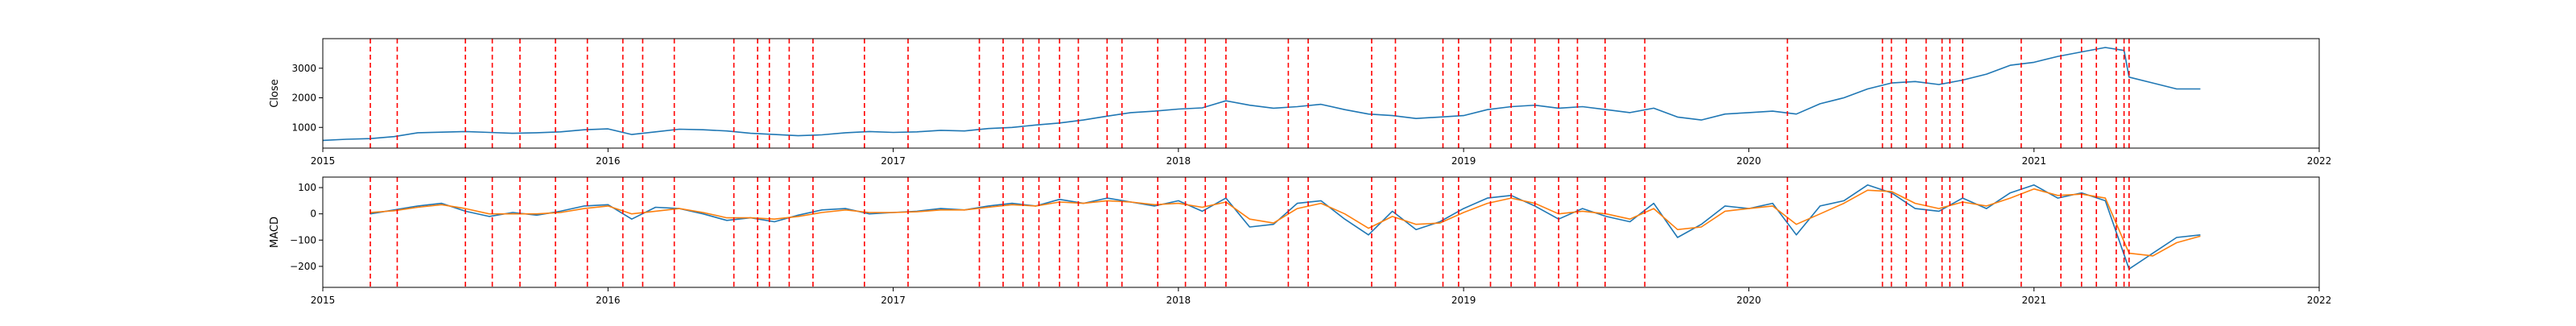 The width and height of the screenshot is (2576, 326). Describe the element at coordinates (275, 232) in the screenshot. I see `y-axis-label: MACD` at that location.